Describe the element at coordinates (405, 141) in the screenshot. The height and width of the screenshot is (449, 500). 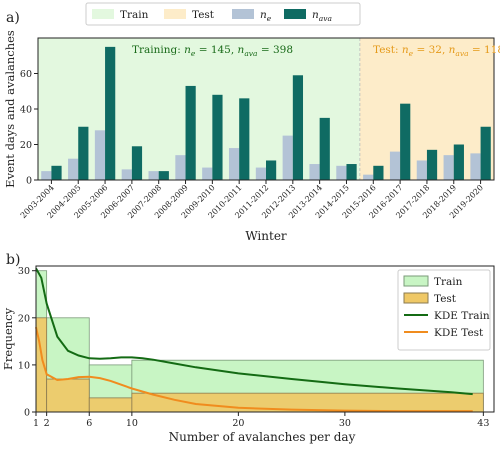
I see `bar-n-ava-2016-2017` at that location.